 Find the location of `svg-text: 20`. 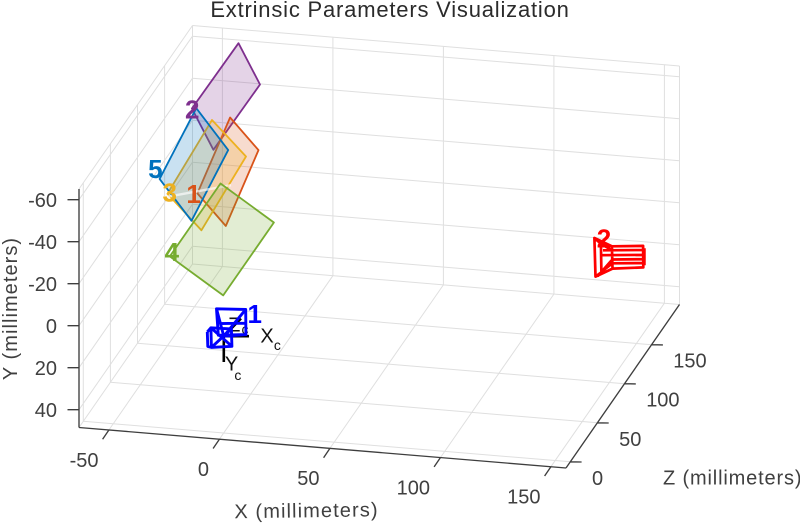

svg-text: 20 is located at coordinates (46, 369).